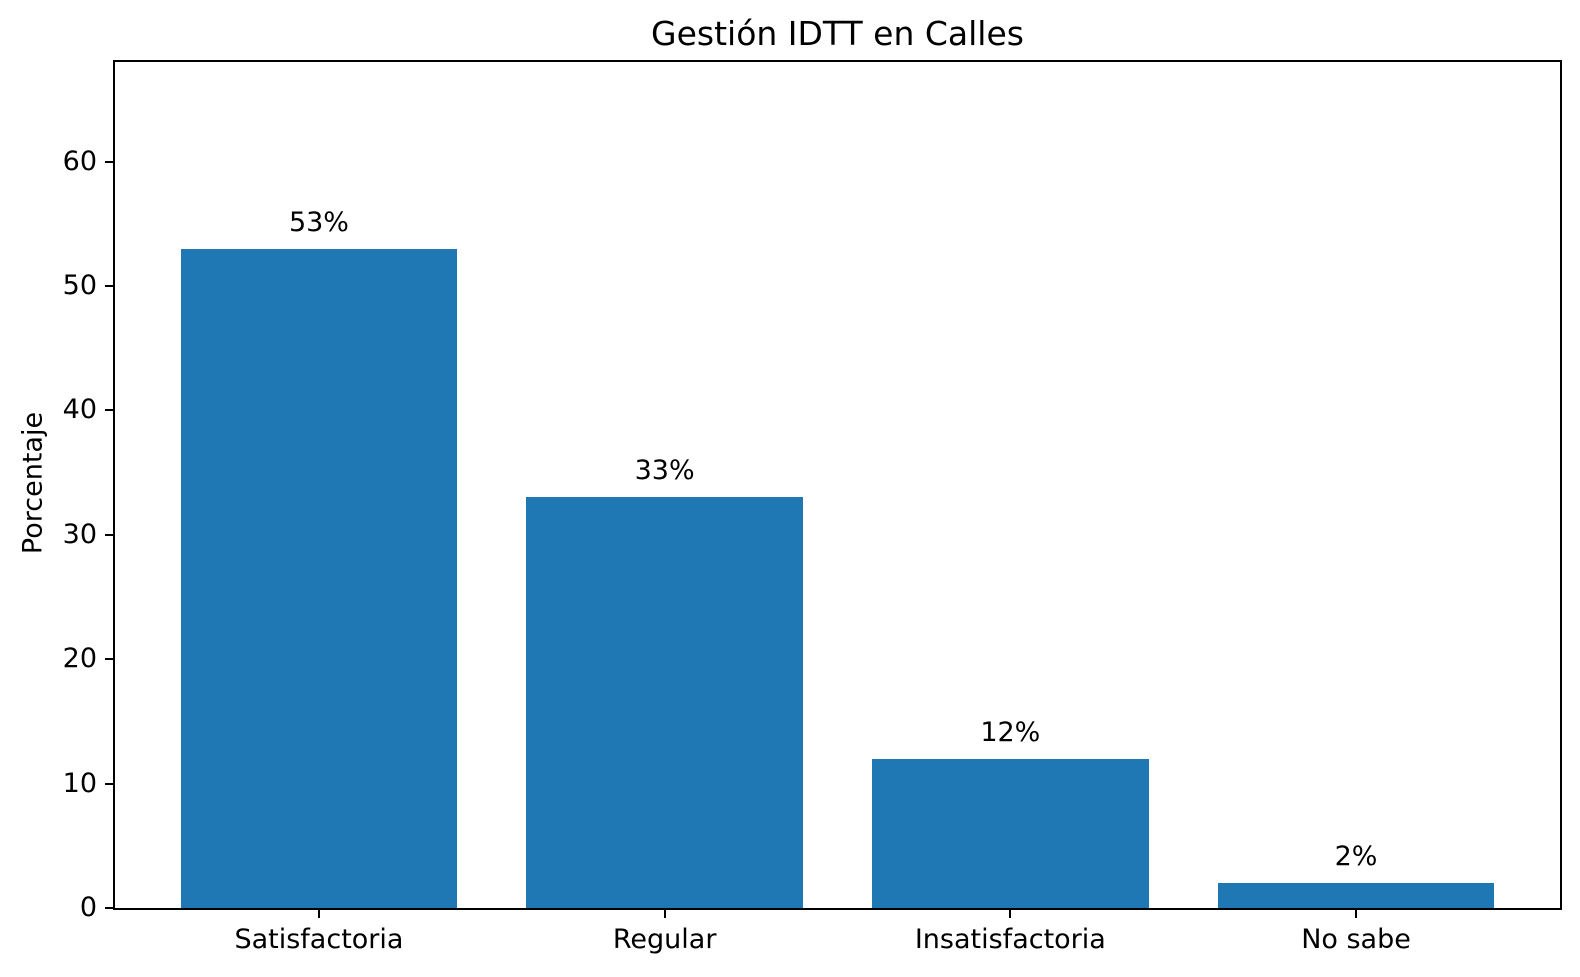 This screenshot has height=977, width=1580. What do you see at coordinates (318, 222) in the screenshot?
I see `bar-value-label: 53%` at bounding box center [318, 222].